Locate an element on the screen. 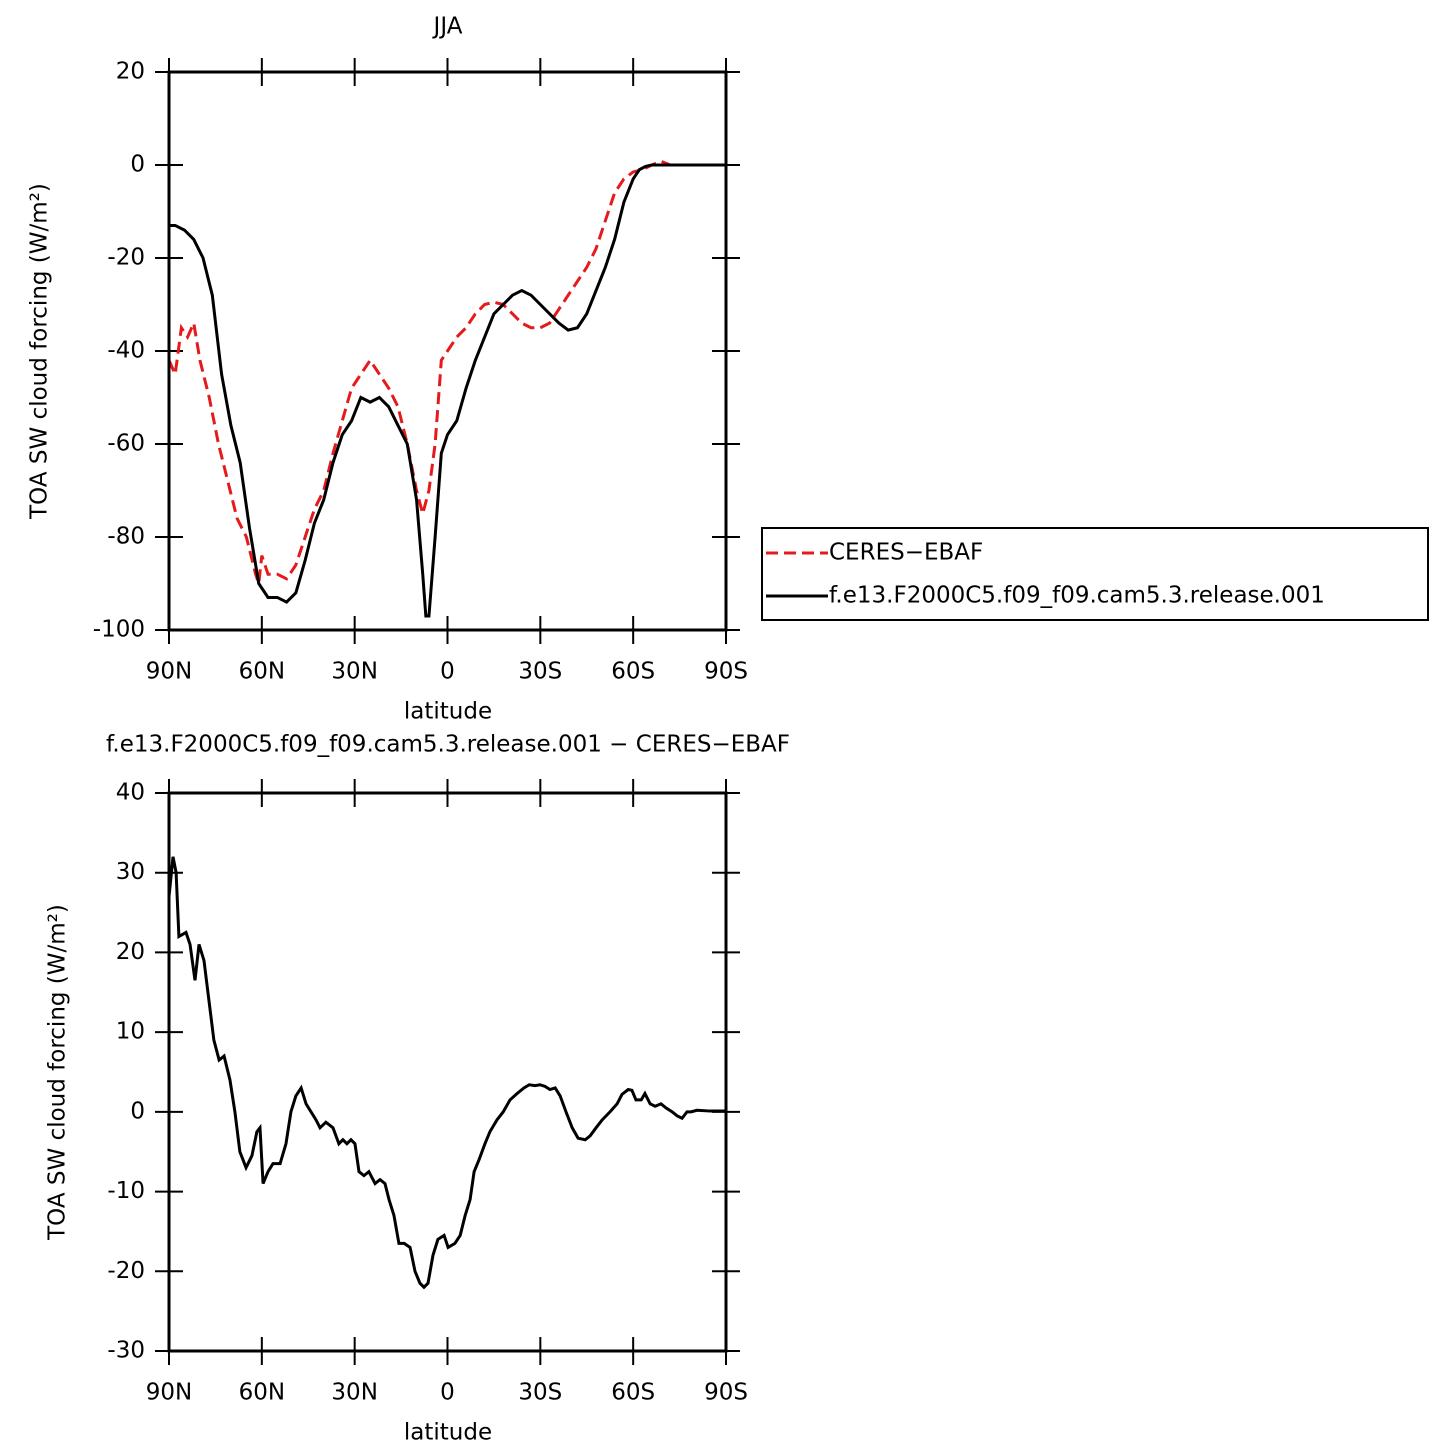 The height and width of the screenshot is (1452, 1452). y-tick-label: -60 is located at coordinates (126, 444).